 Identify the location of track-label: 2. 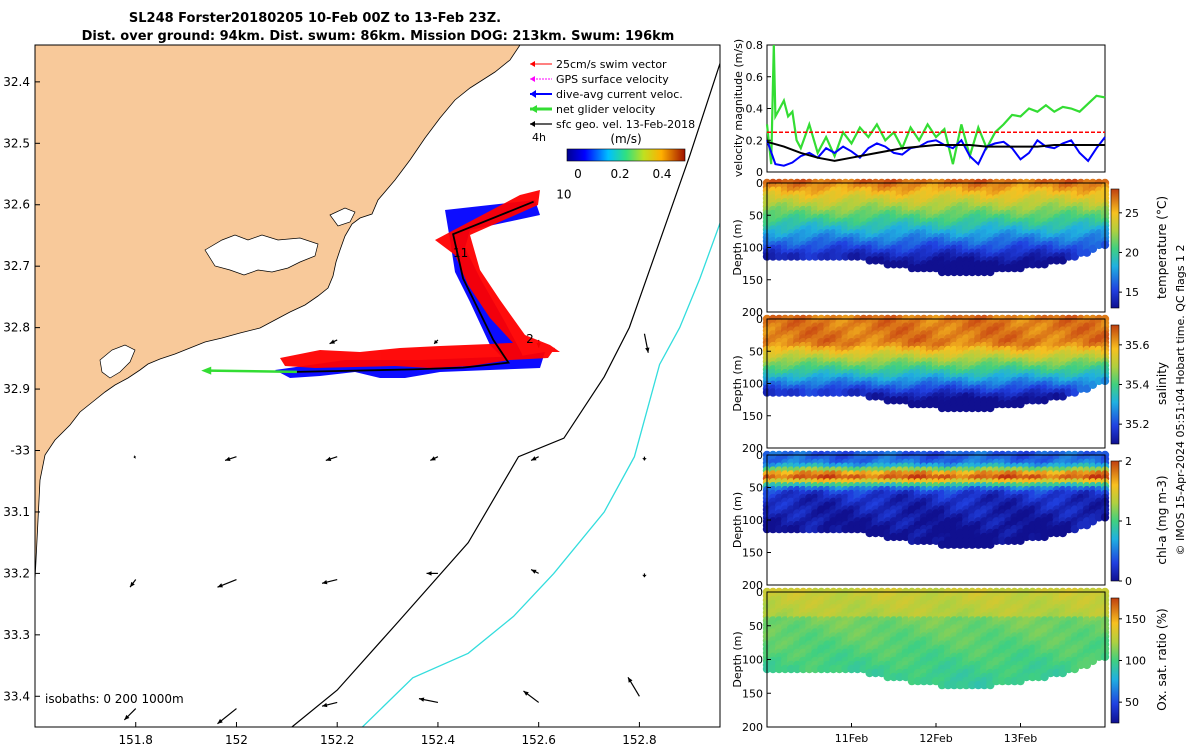
(530, 339).